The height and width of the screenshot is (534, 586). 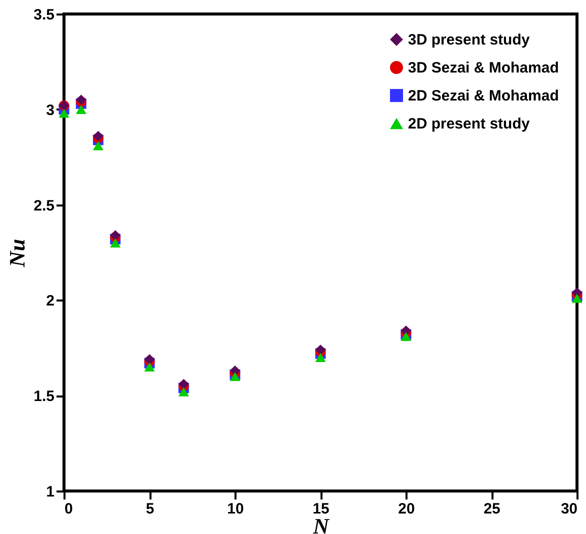 I want to click on legend-label: 2D present study, so click(x=469, y=124).